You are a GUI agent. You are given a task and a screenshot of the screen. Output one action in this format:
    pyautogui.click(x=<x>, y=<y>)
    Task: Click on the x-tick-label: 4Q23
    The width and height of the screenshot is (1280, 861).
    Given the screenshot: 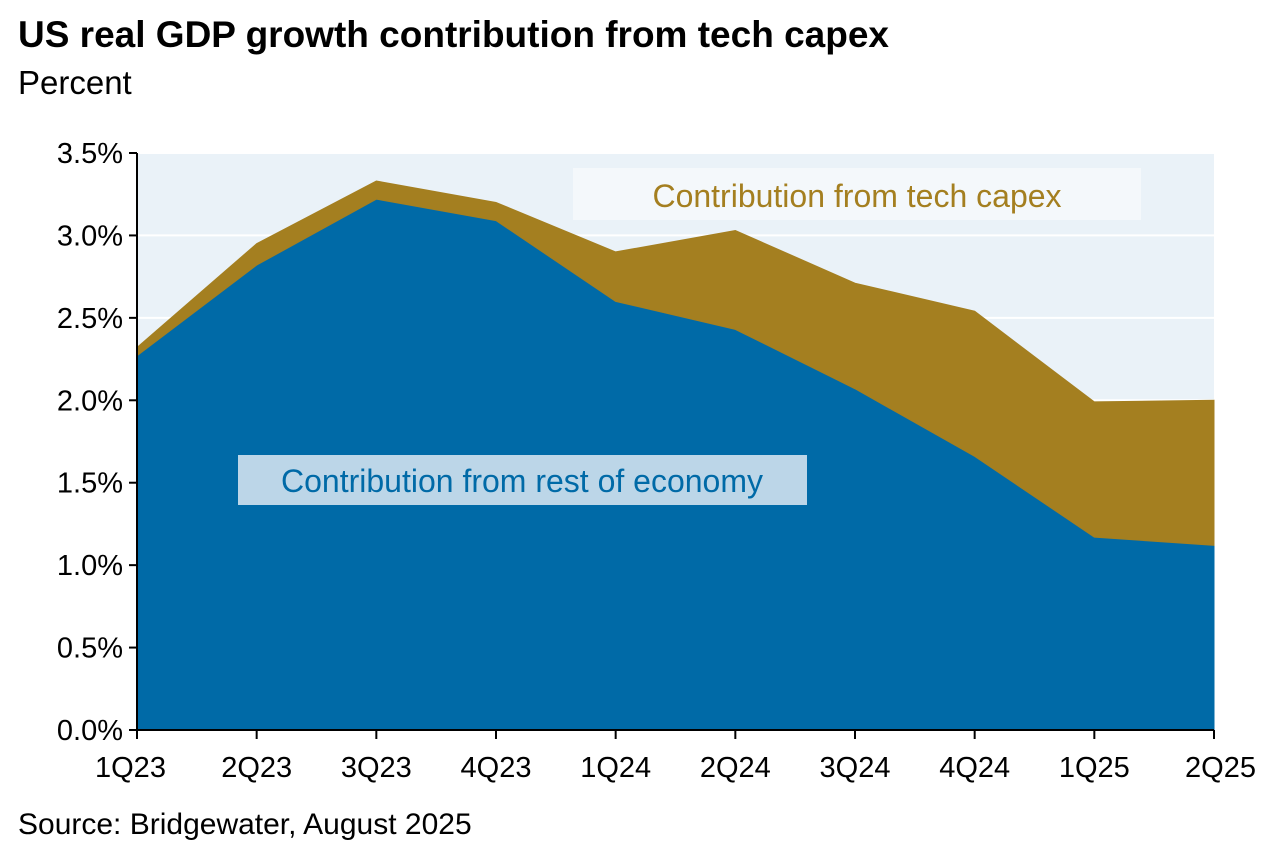 What is the action you would take?
    pyautogui.click(x=496, y=768)
    